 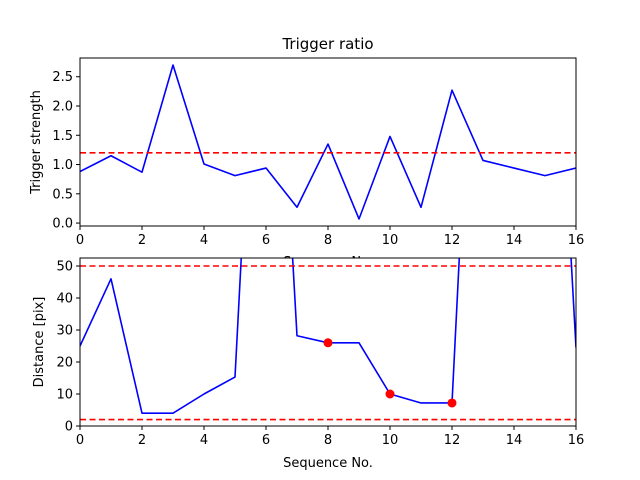 I want to click on y-tick-label: 2.0, so click(x=62, y=107).